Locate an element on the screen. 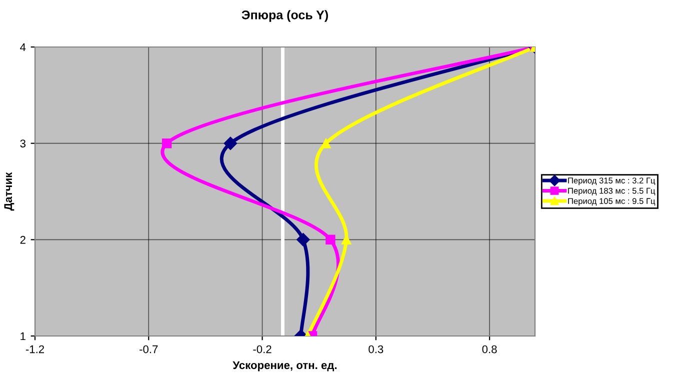 This screenshot has width=678, height=377. legend-label: Период 315 мс : 3.2 Гц is located at coordinates (612, 182).